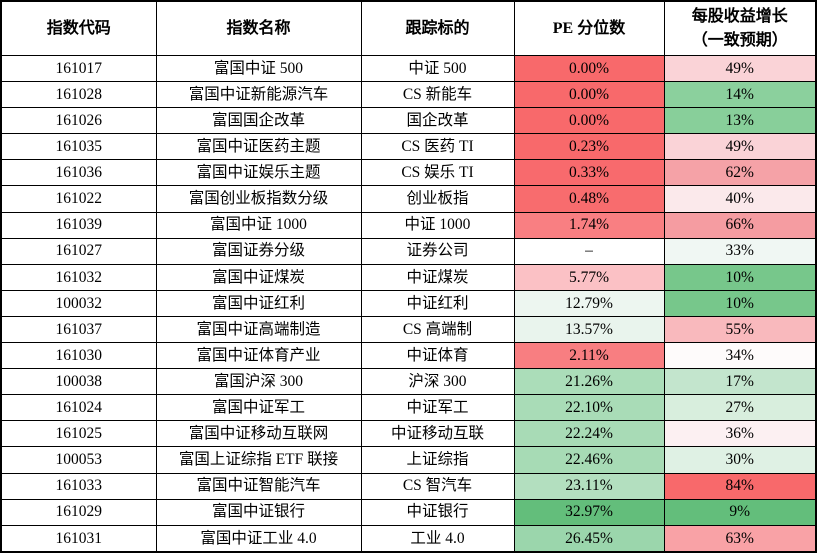  Describe the element at coordinates (408, 277) in the screenshot. I see `table-row: 161032 富国中证煤炭 中证煤炭 5.77% 10%` at that location.